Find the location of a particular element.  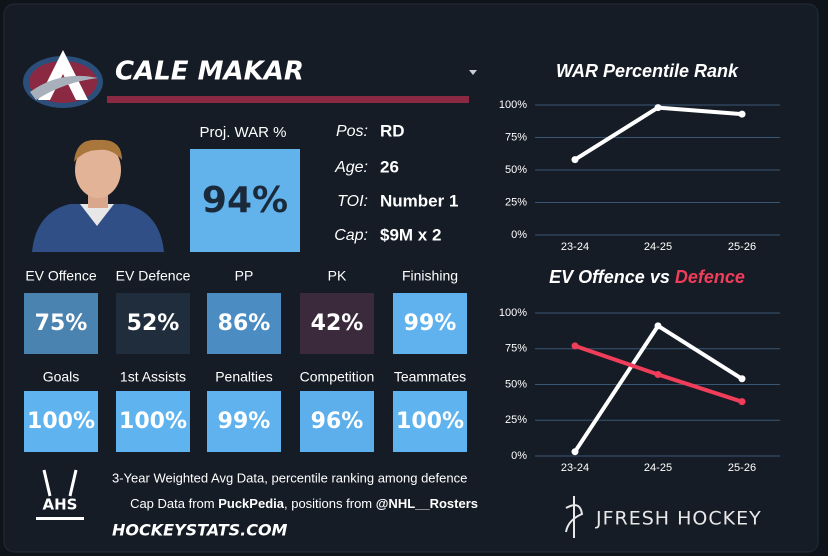

site-name: HOCKEYSTATS.COM is located at coordinates (200, 530).